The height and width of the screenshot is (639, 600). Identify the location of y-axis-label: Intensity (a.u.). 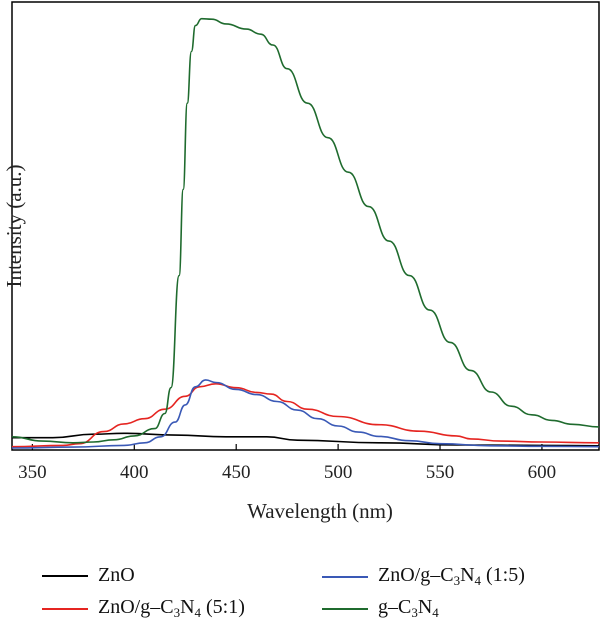
(14, 225).